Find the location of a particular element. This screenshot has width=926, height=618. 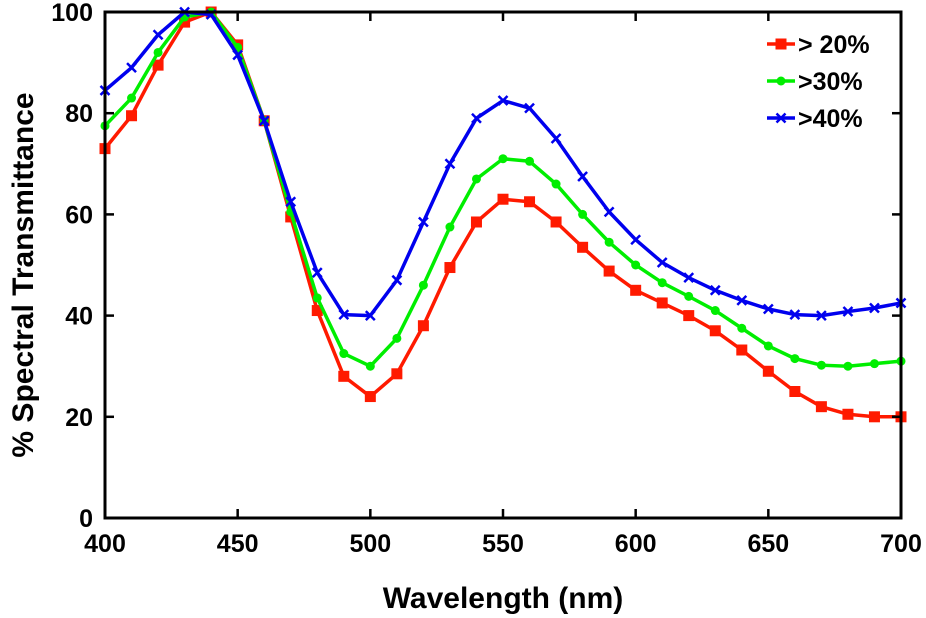

legend-label: > 20% is located at coordinates (834, 45).